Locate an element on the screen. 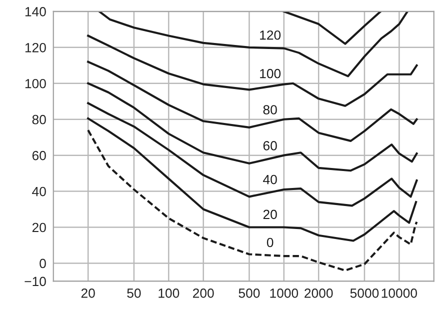  x-tick-label: 1000 is located at coordinates (284, 293).